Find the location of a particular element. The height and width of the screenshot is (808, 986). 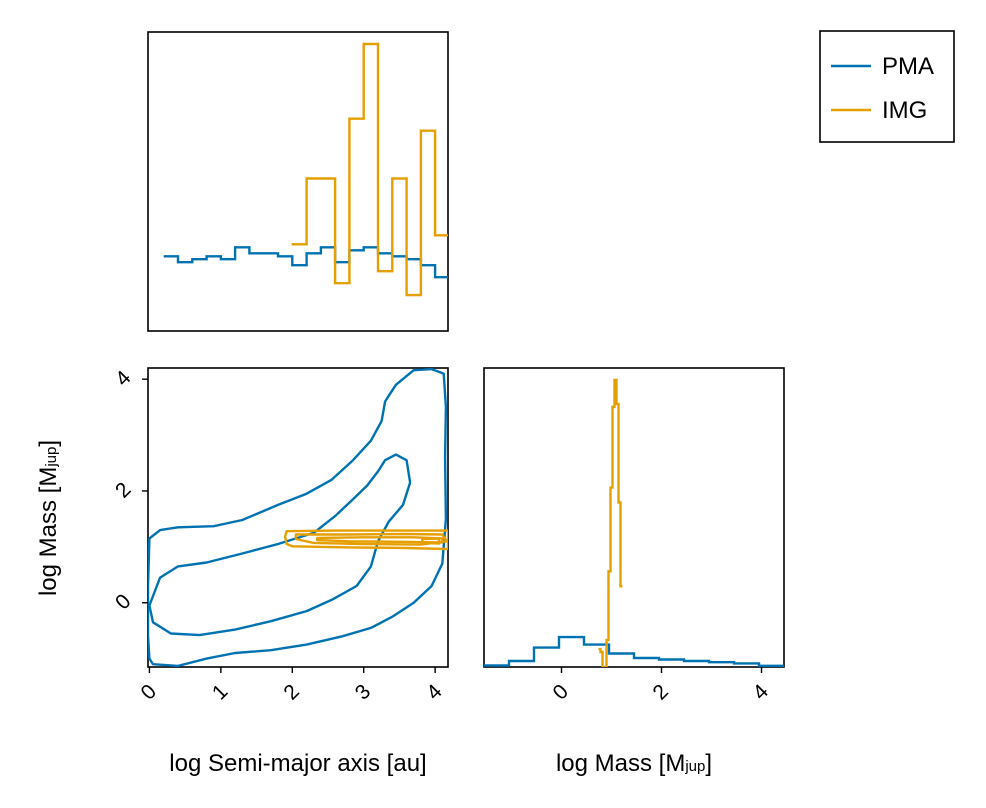

mass-ticks: 0 2 4 is located at coordinates (661, 686).